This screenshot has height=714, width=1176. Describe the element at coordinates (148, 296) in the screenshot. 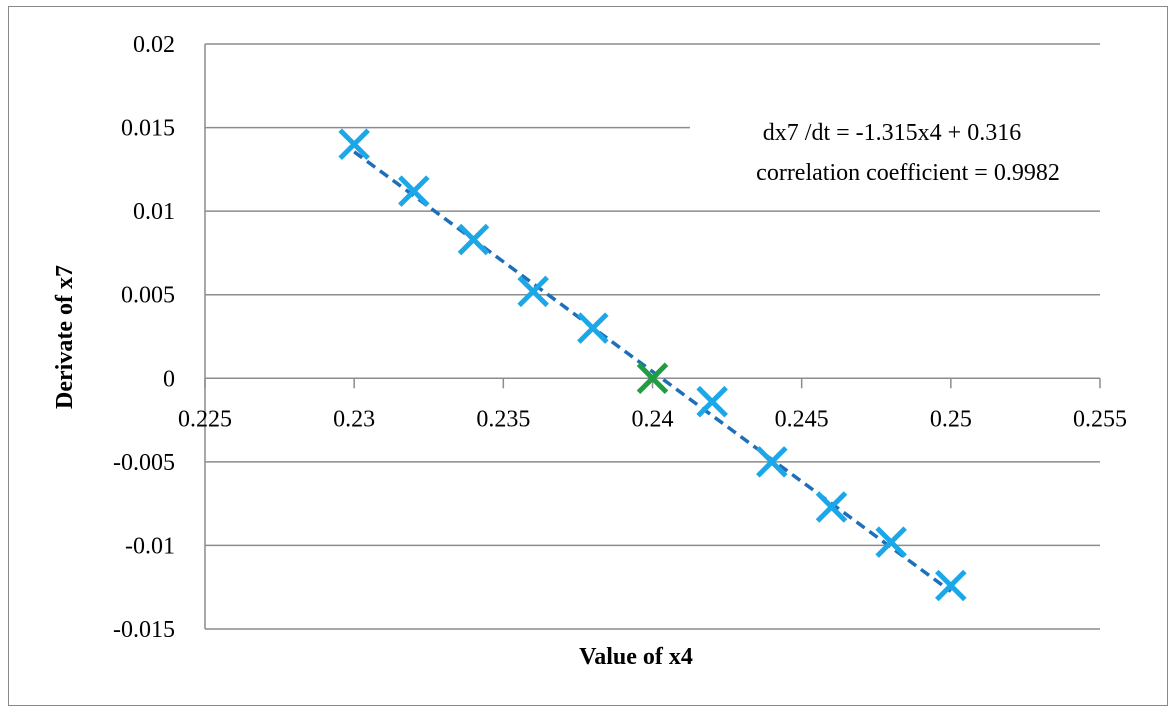

I see `y-tick-label: 0.005` at that location.